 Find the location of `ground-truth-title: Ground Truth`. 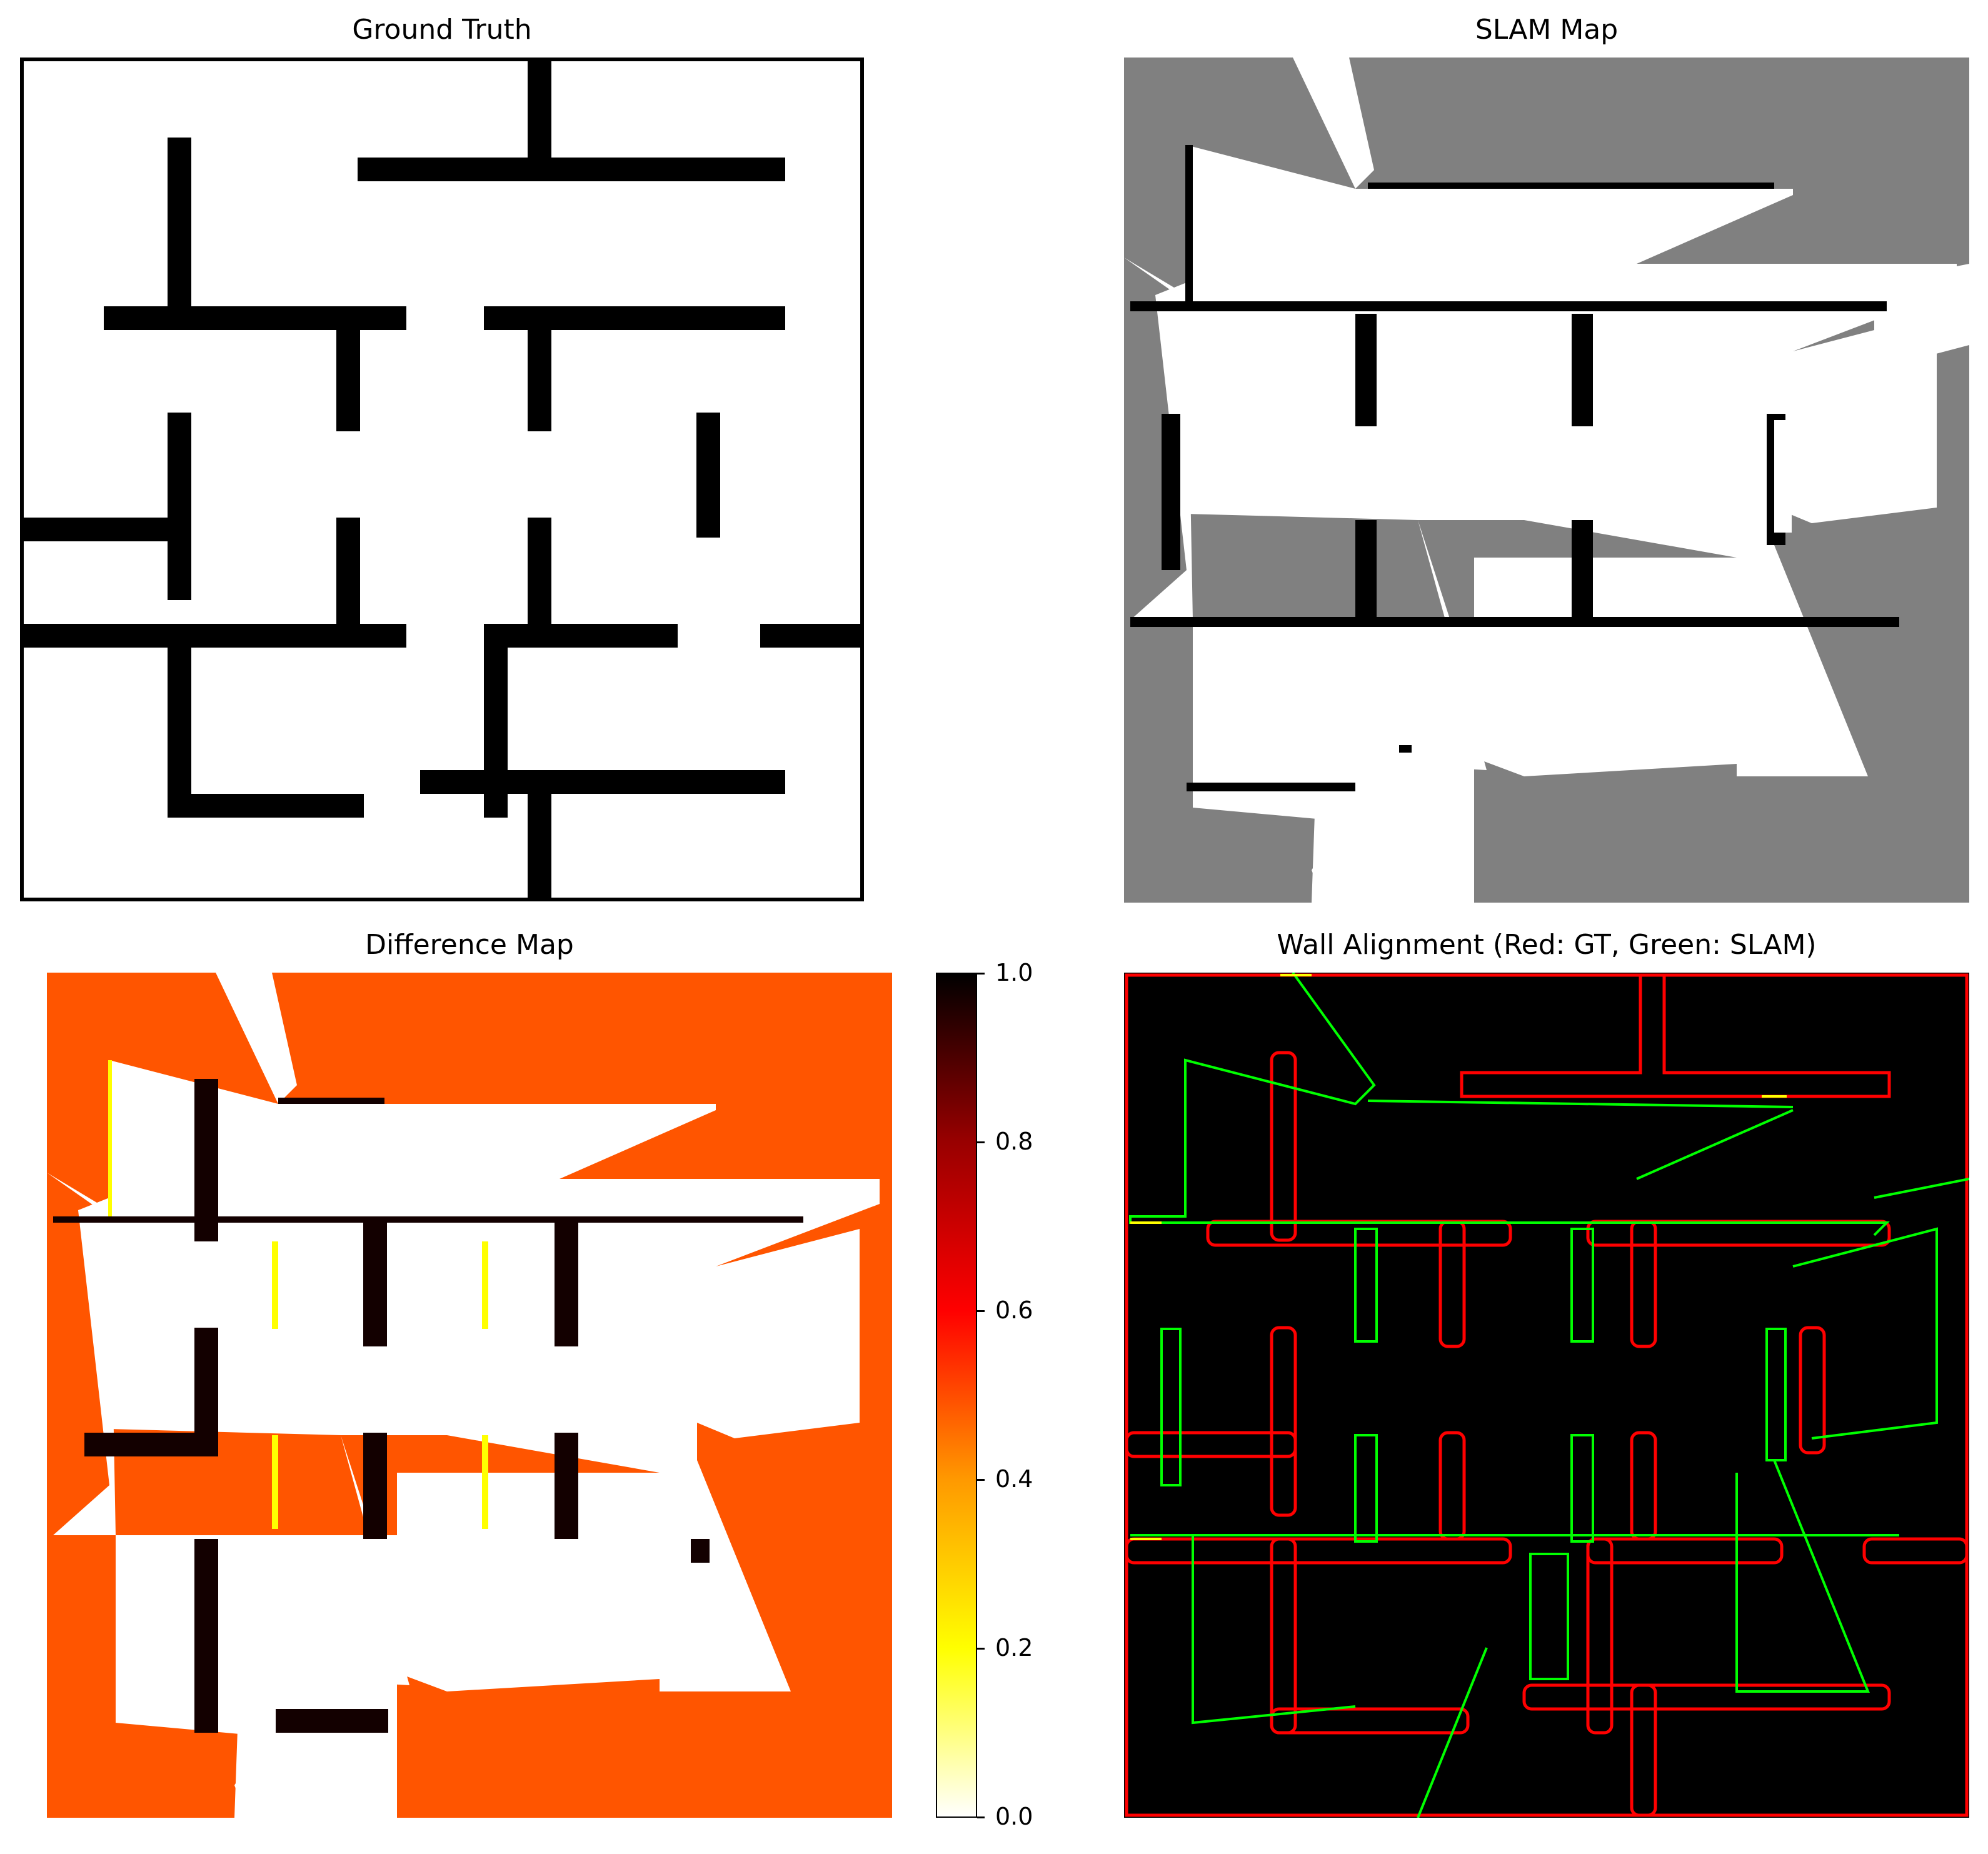

ground-truth-title: Ground Truth is located at coordinates (442, 30).